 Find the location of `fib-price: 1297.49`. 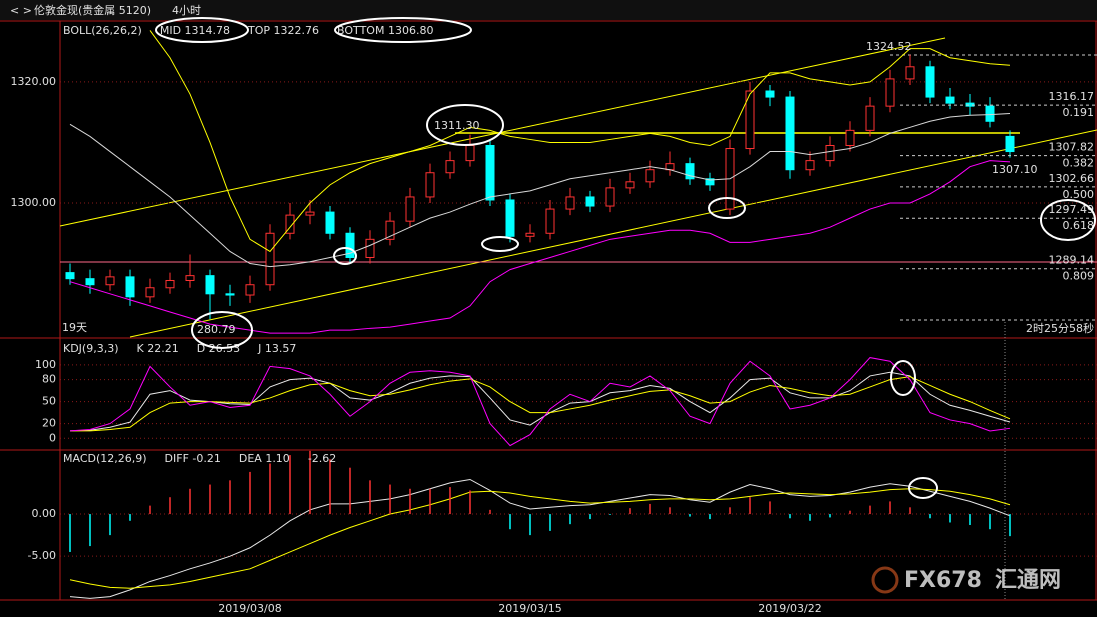

fib-price: 1297.49 is located at coordinates (1072, 209).